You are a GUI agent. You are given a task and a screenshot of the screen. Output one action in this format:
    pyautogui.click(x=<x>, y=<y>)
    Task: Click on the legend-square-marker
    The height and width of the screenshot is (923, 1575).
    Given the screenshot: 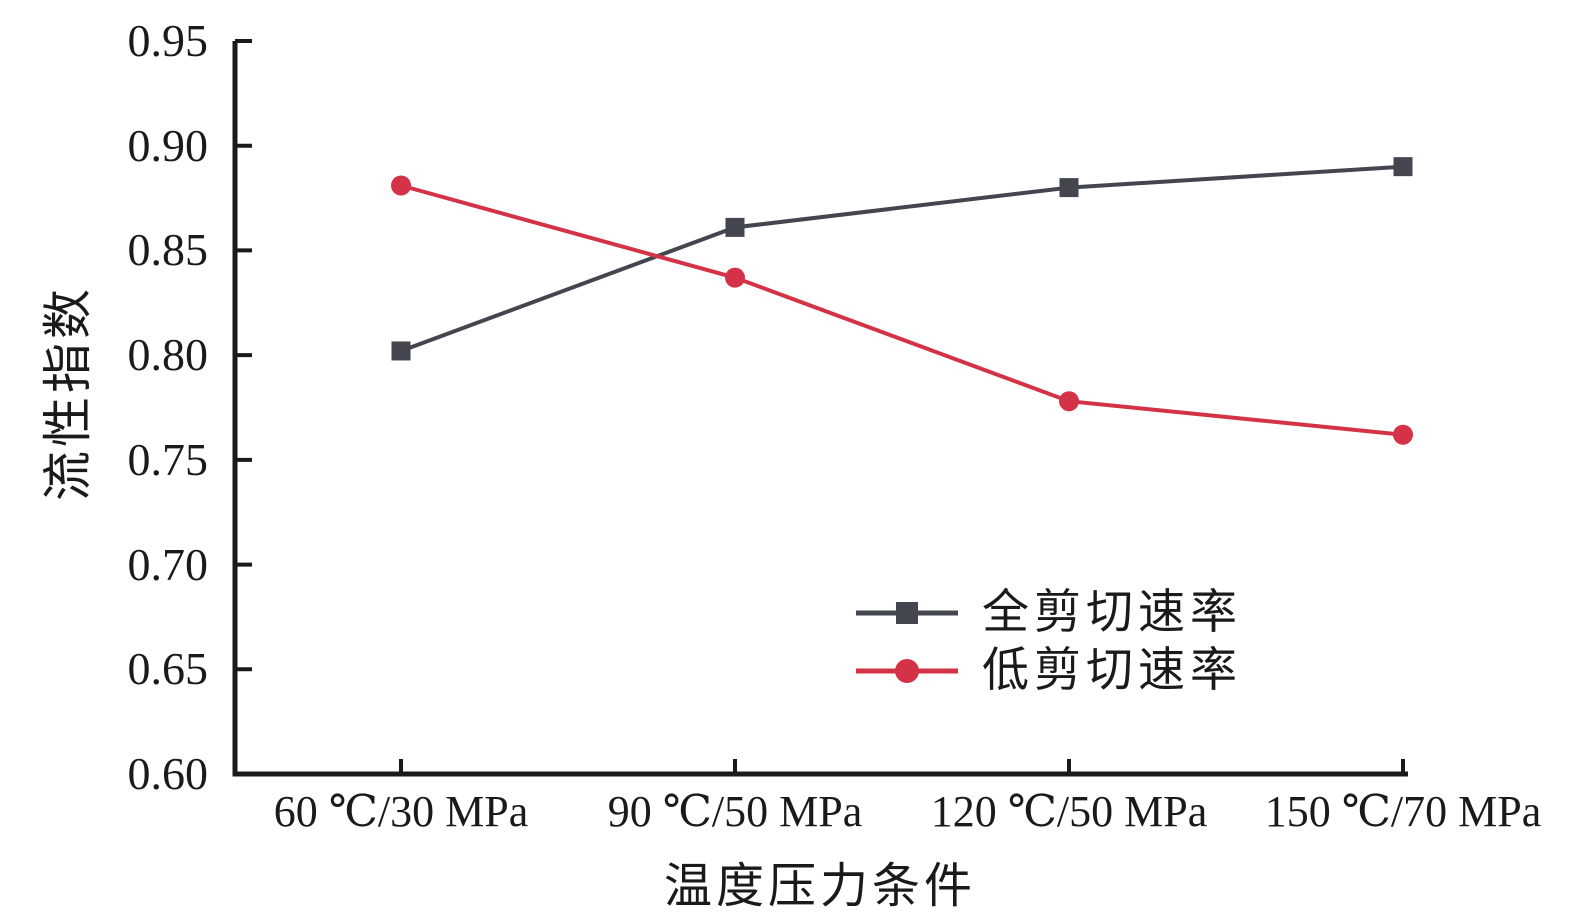 What is the action you would take?
    pyautogui.click(x=907, y=613)
    